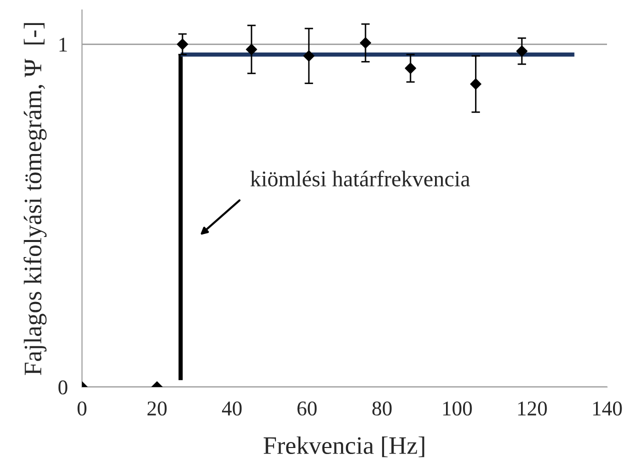  Describe the element at coordinates (360, 178) in the screenshot. I see `annotation: kiömlési határfrekvencia` at that location.